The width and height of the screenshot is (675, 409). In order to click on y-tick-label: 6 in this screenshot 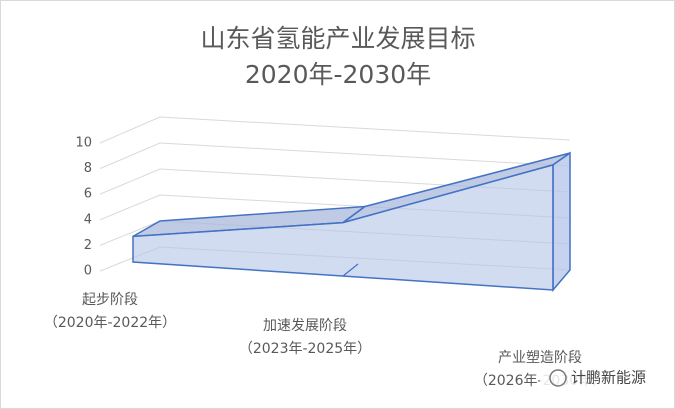, I will do `click(88, 194)`.